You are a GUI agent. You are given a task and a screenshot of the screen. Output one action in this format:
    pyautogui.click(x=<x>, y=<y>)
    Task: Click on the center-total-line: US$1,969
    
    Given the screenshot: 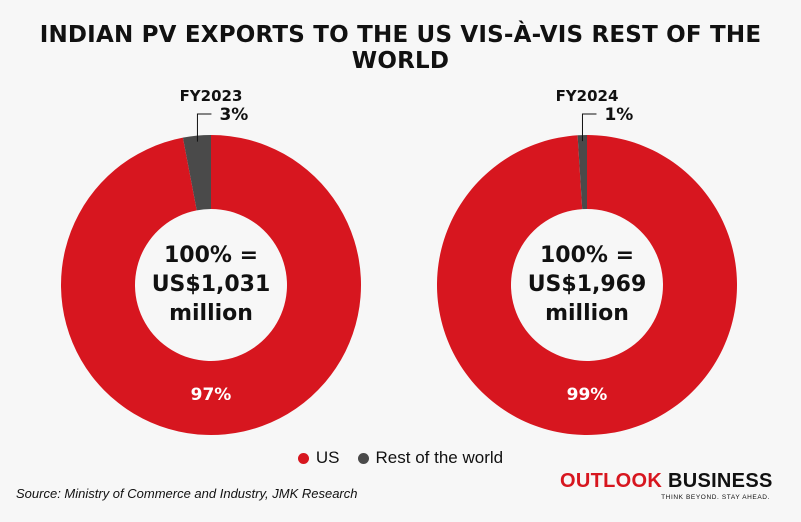 What is the action you would take?
    pyautogui.click(x=587, y=284)
    